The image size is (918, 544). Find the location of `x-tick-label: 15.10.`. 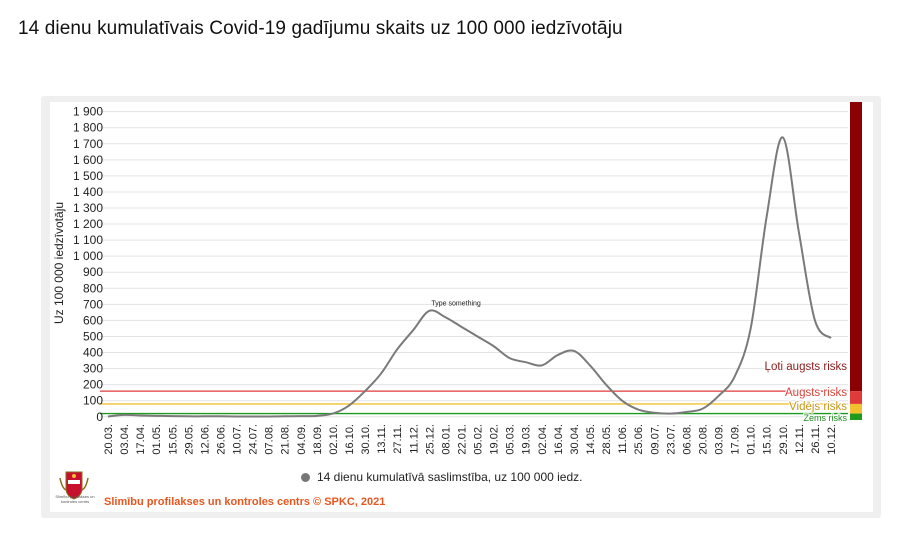

x-tick-label: 15.10. is located at coordinates (768, 439).